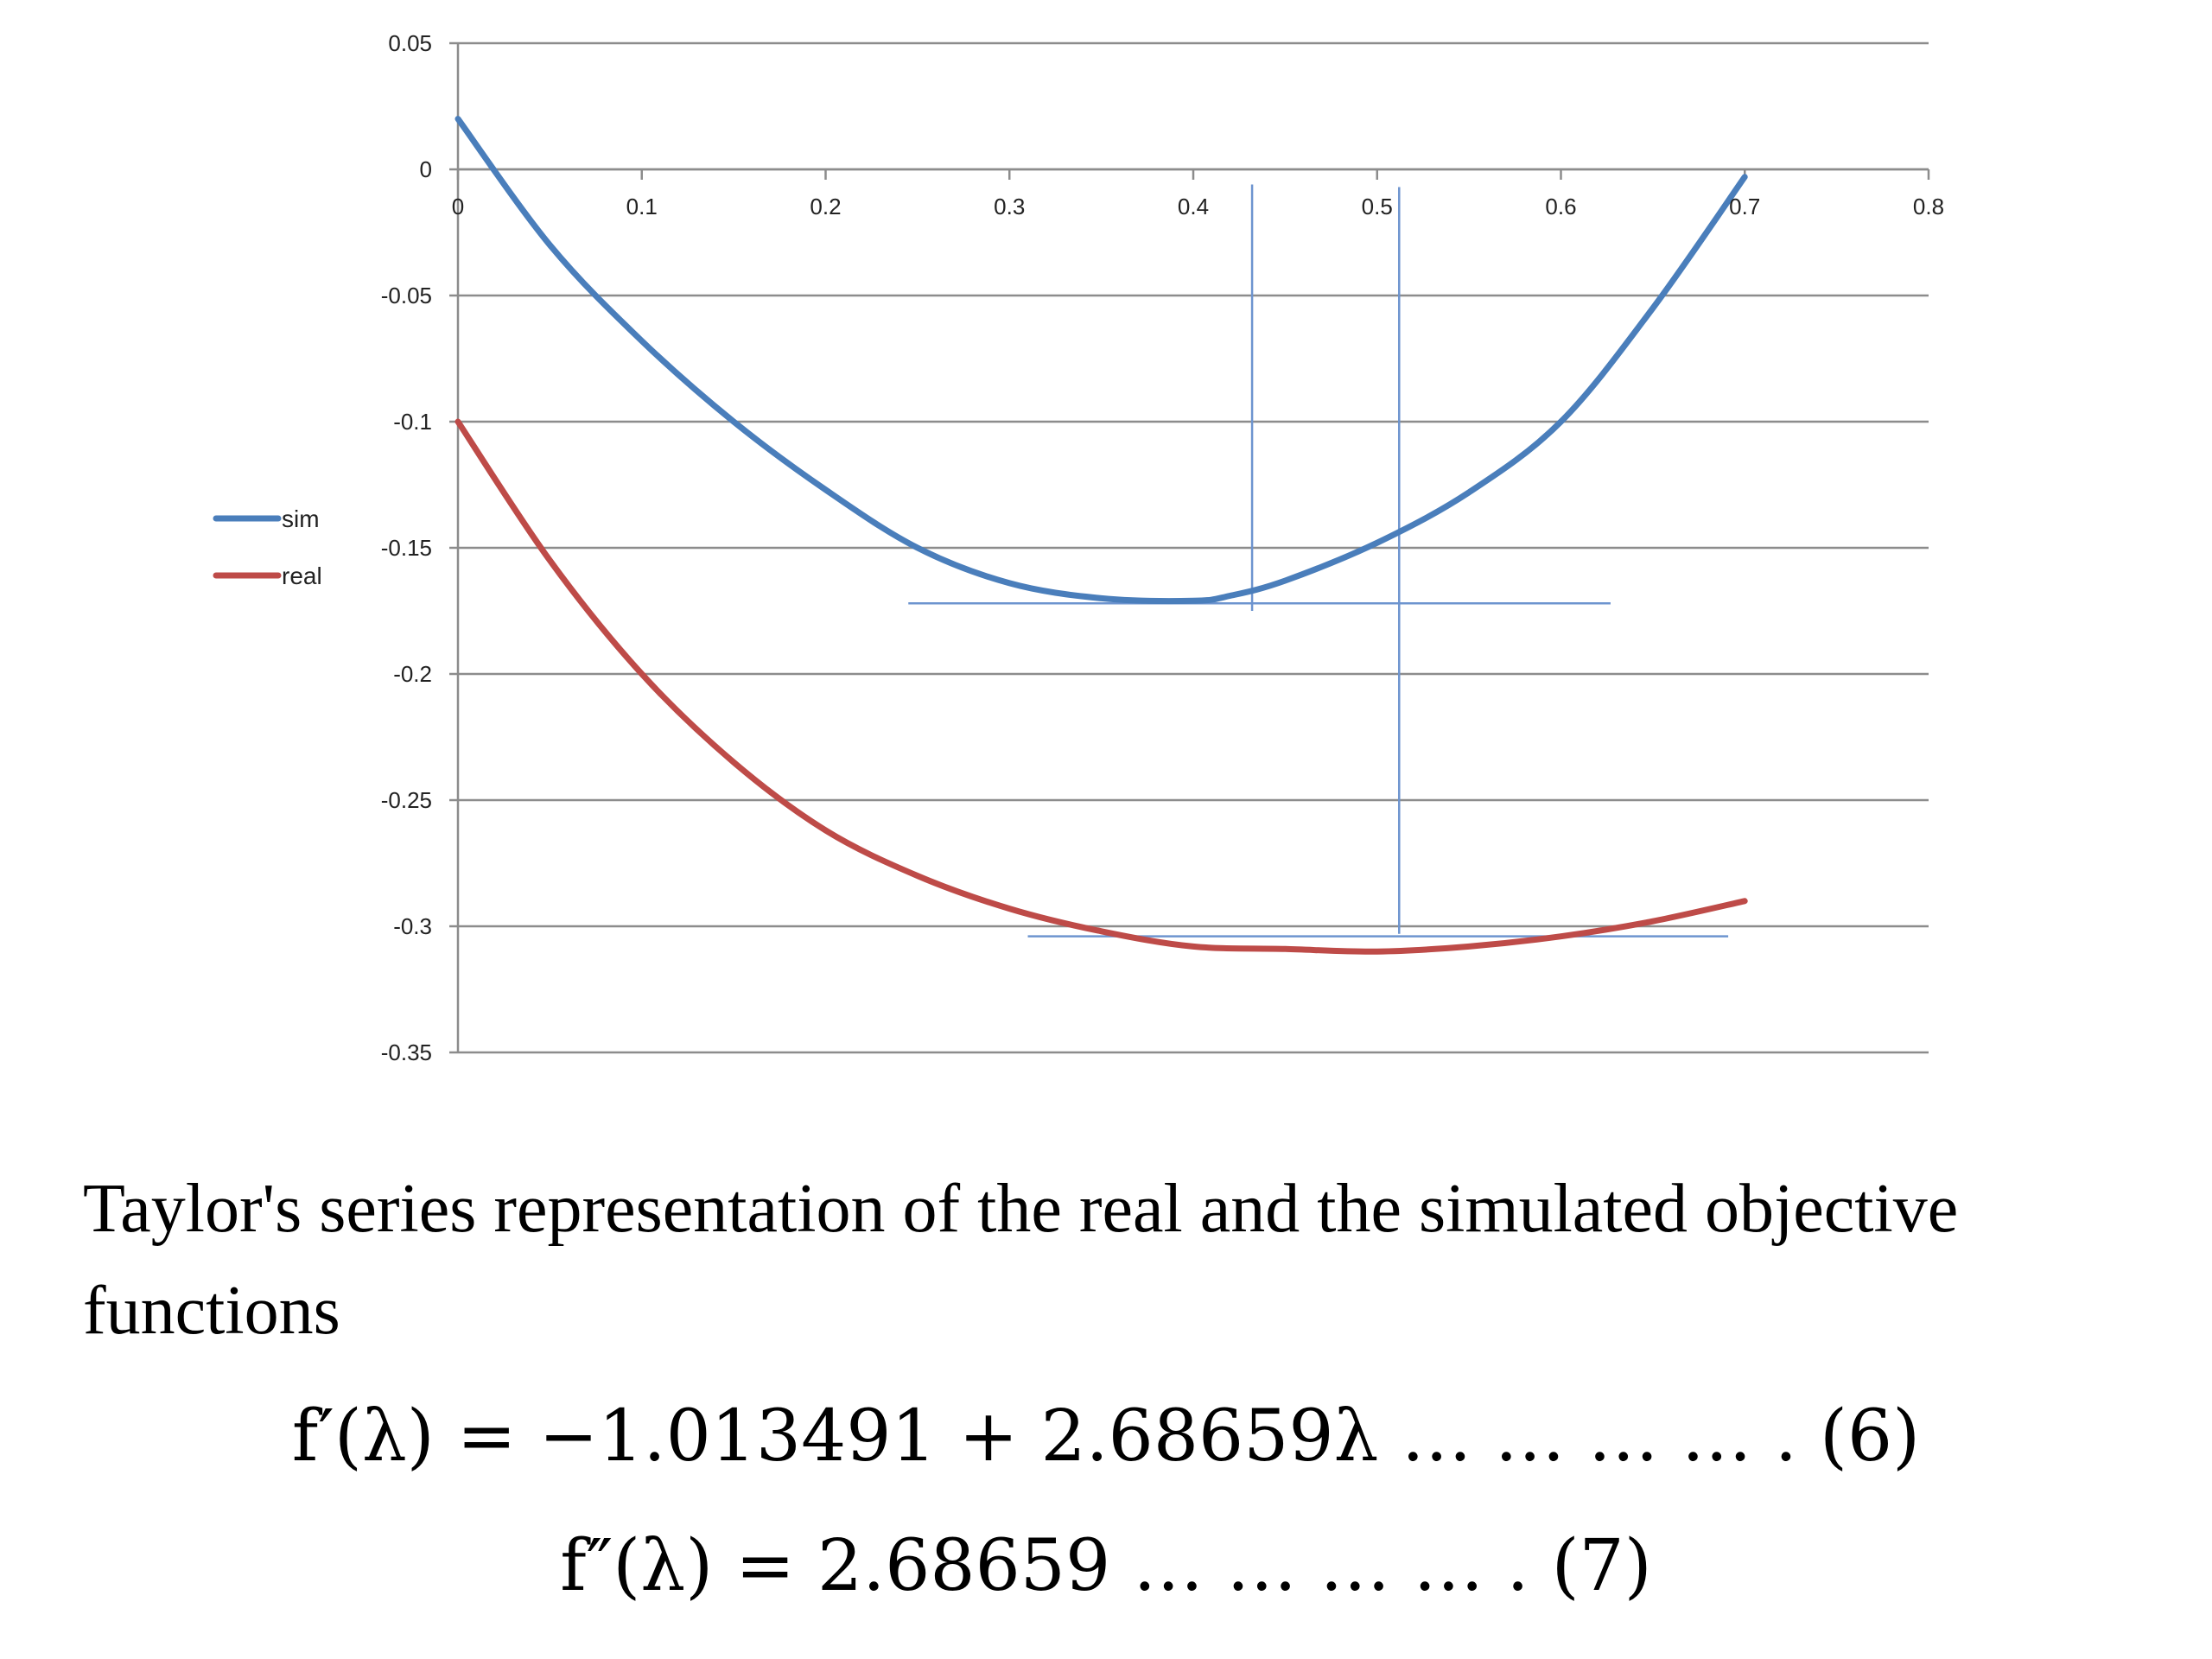 This screenshot has height=1659, width=2212. What do you see at coordinates (825, 206) in the screenshot?
I see `x-tick-label: 0.2` at bounding box center [825, 206].